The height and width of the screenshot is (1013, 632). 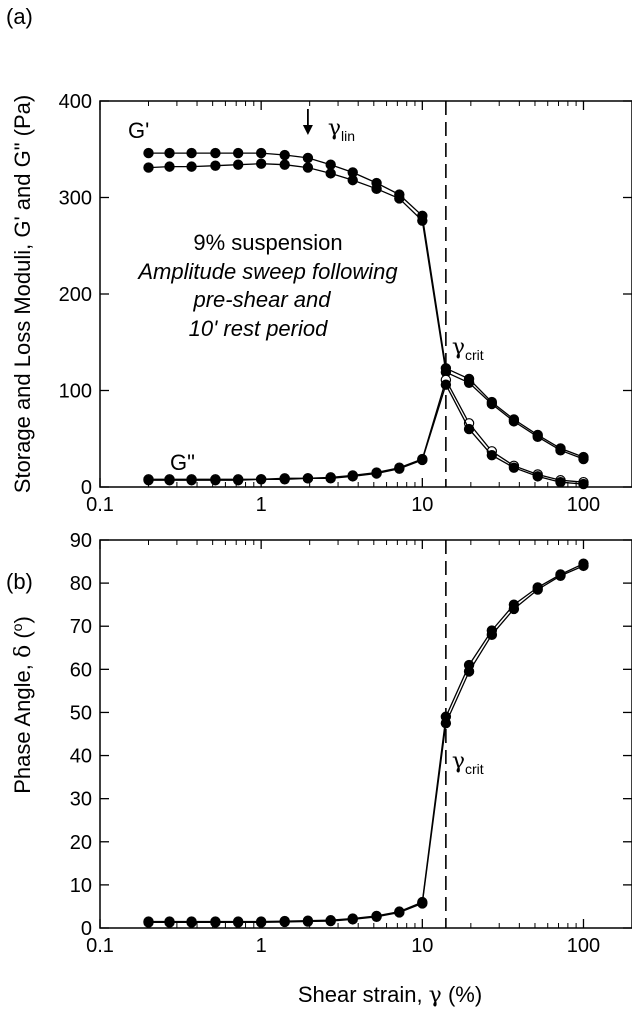 What do you see at coordinates (307, 122) in the screenshot?
I see `gamma-lin-arrow` at bounding box center [307, 122].